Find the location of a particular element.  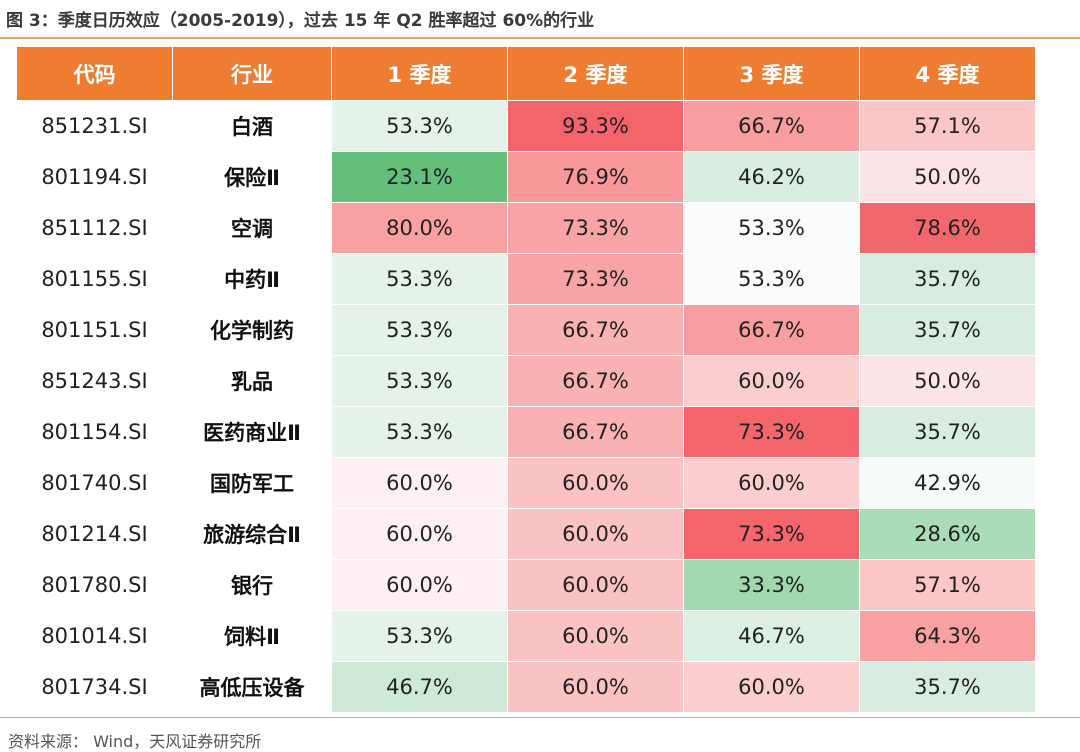

table-row: 801740.SI 国防军工 60.0% 60.0% 60.0% 42.9% is located at coordinates (526, 483).